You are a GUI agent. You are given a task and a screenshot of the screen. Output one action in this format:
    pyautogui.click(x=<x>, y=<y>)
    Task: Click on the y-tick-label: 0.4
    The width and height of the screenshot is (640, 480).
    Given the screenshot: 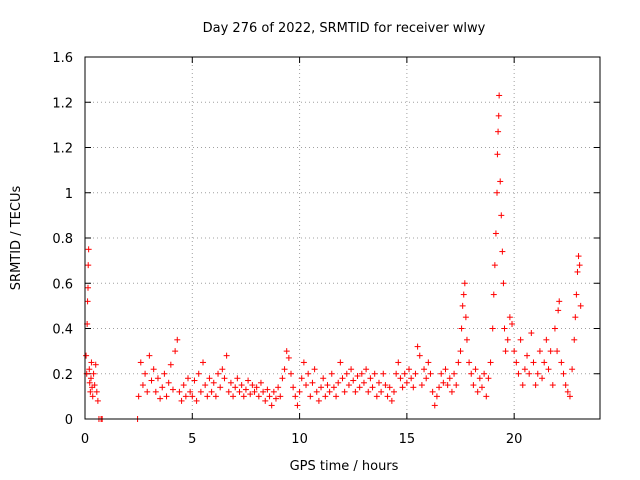 What is the action you would take?
    pyautogui.click(x=62, y=330)
    